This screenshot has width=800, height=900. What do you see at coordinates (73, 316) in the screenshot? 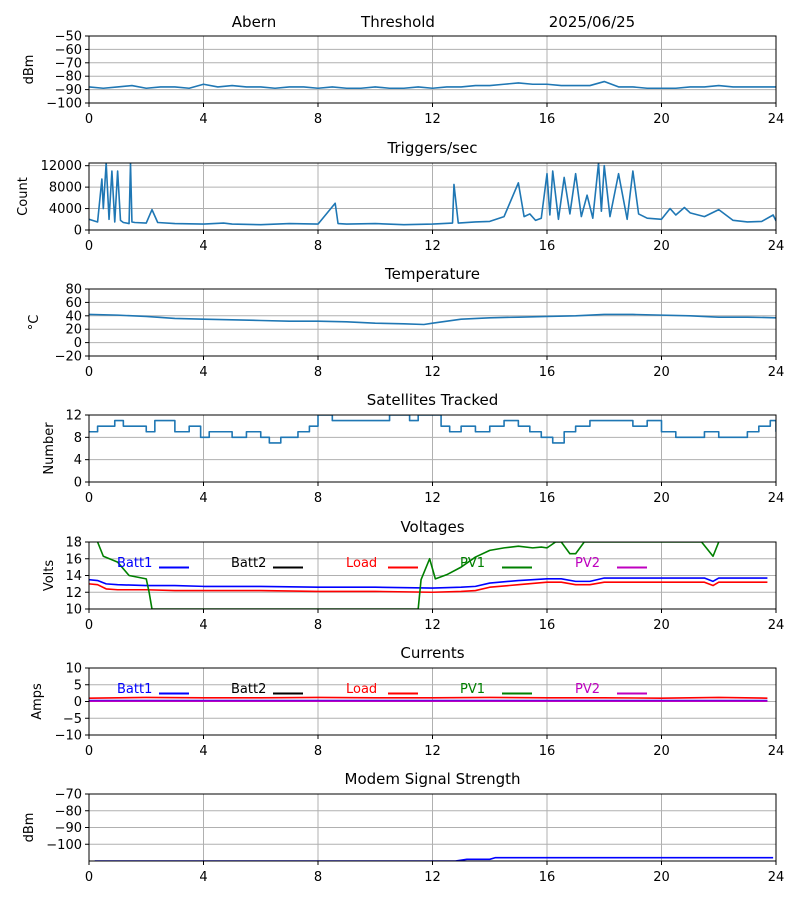
I see `y-tick-label: 40` at bounding box center [73, 316].